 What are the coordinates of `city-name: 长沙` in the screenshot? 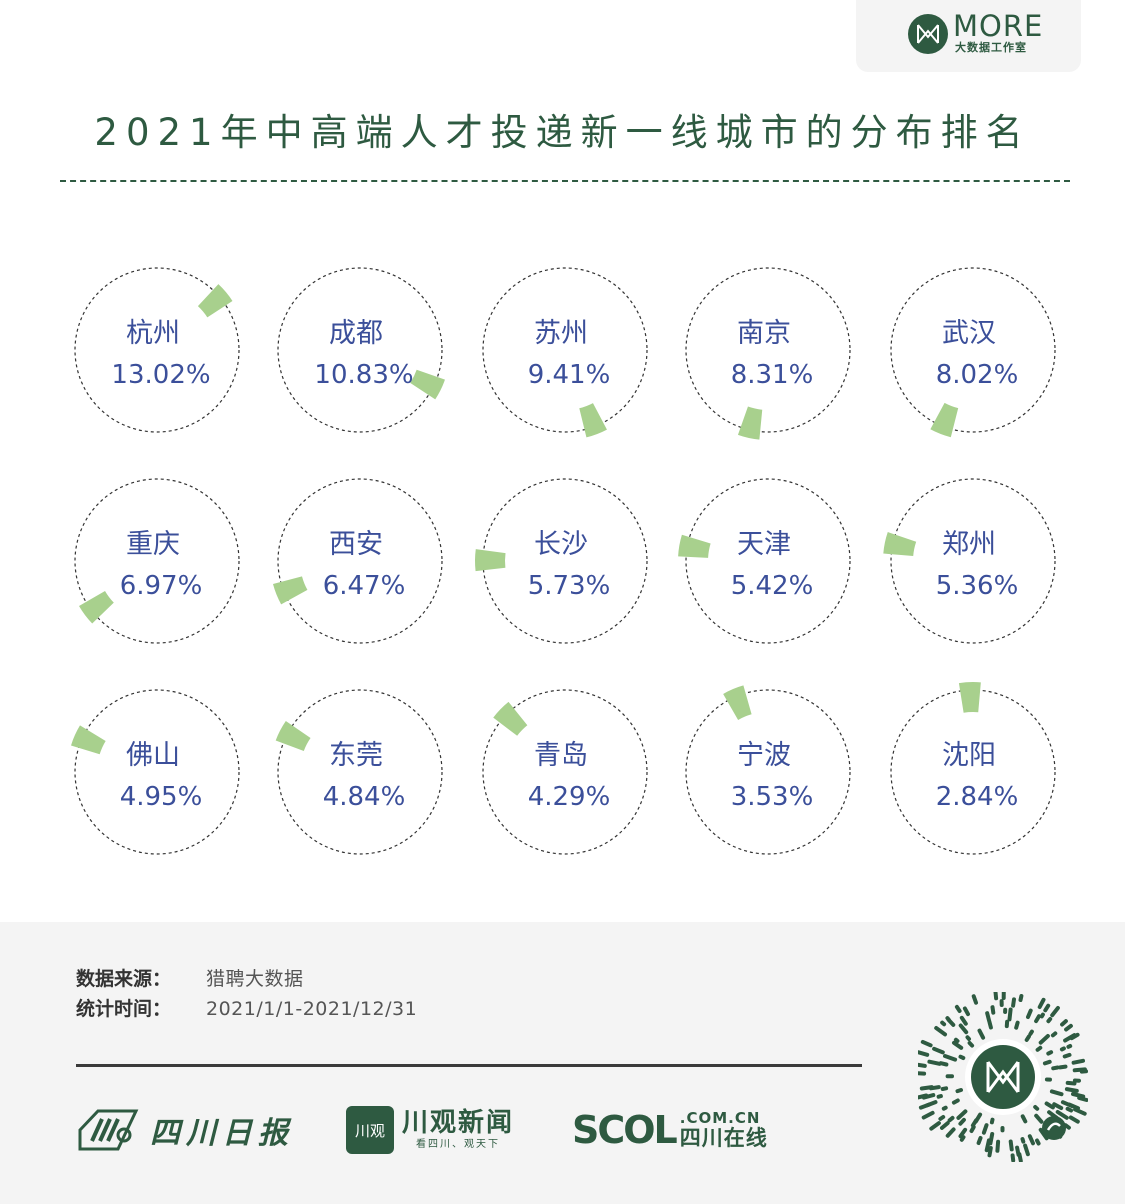 It's located at (561, 544).